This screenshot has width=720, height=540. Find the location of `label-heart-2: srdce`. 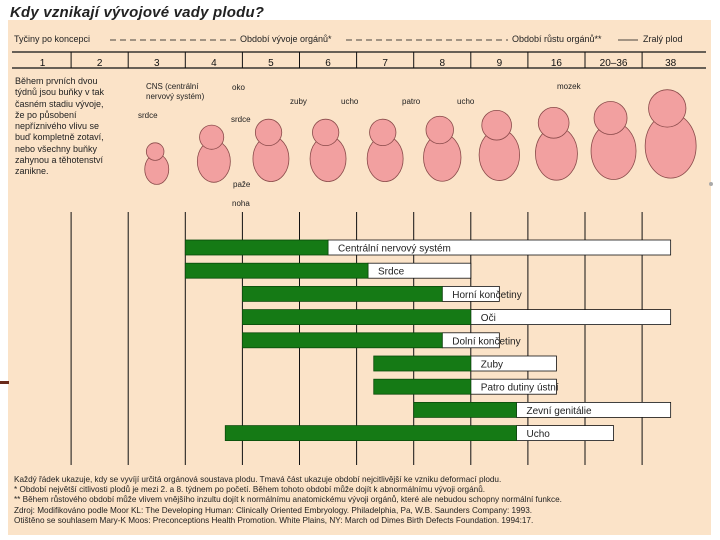

label-heart-2: srdce is located at coordinates (241, 119).